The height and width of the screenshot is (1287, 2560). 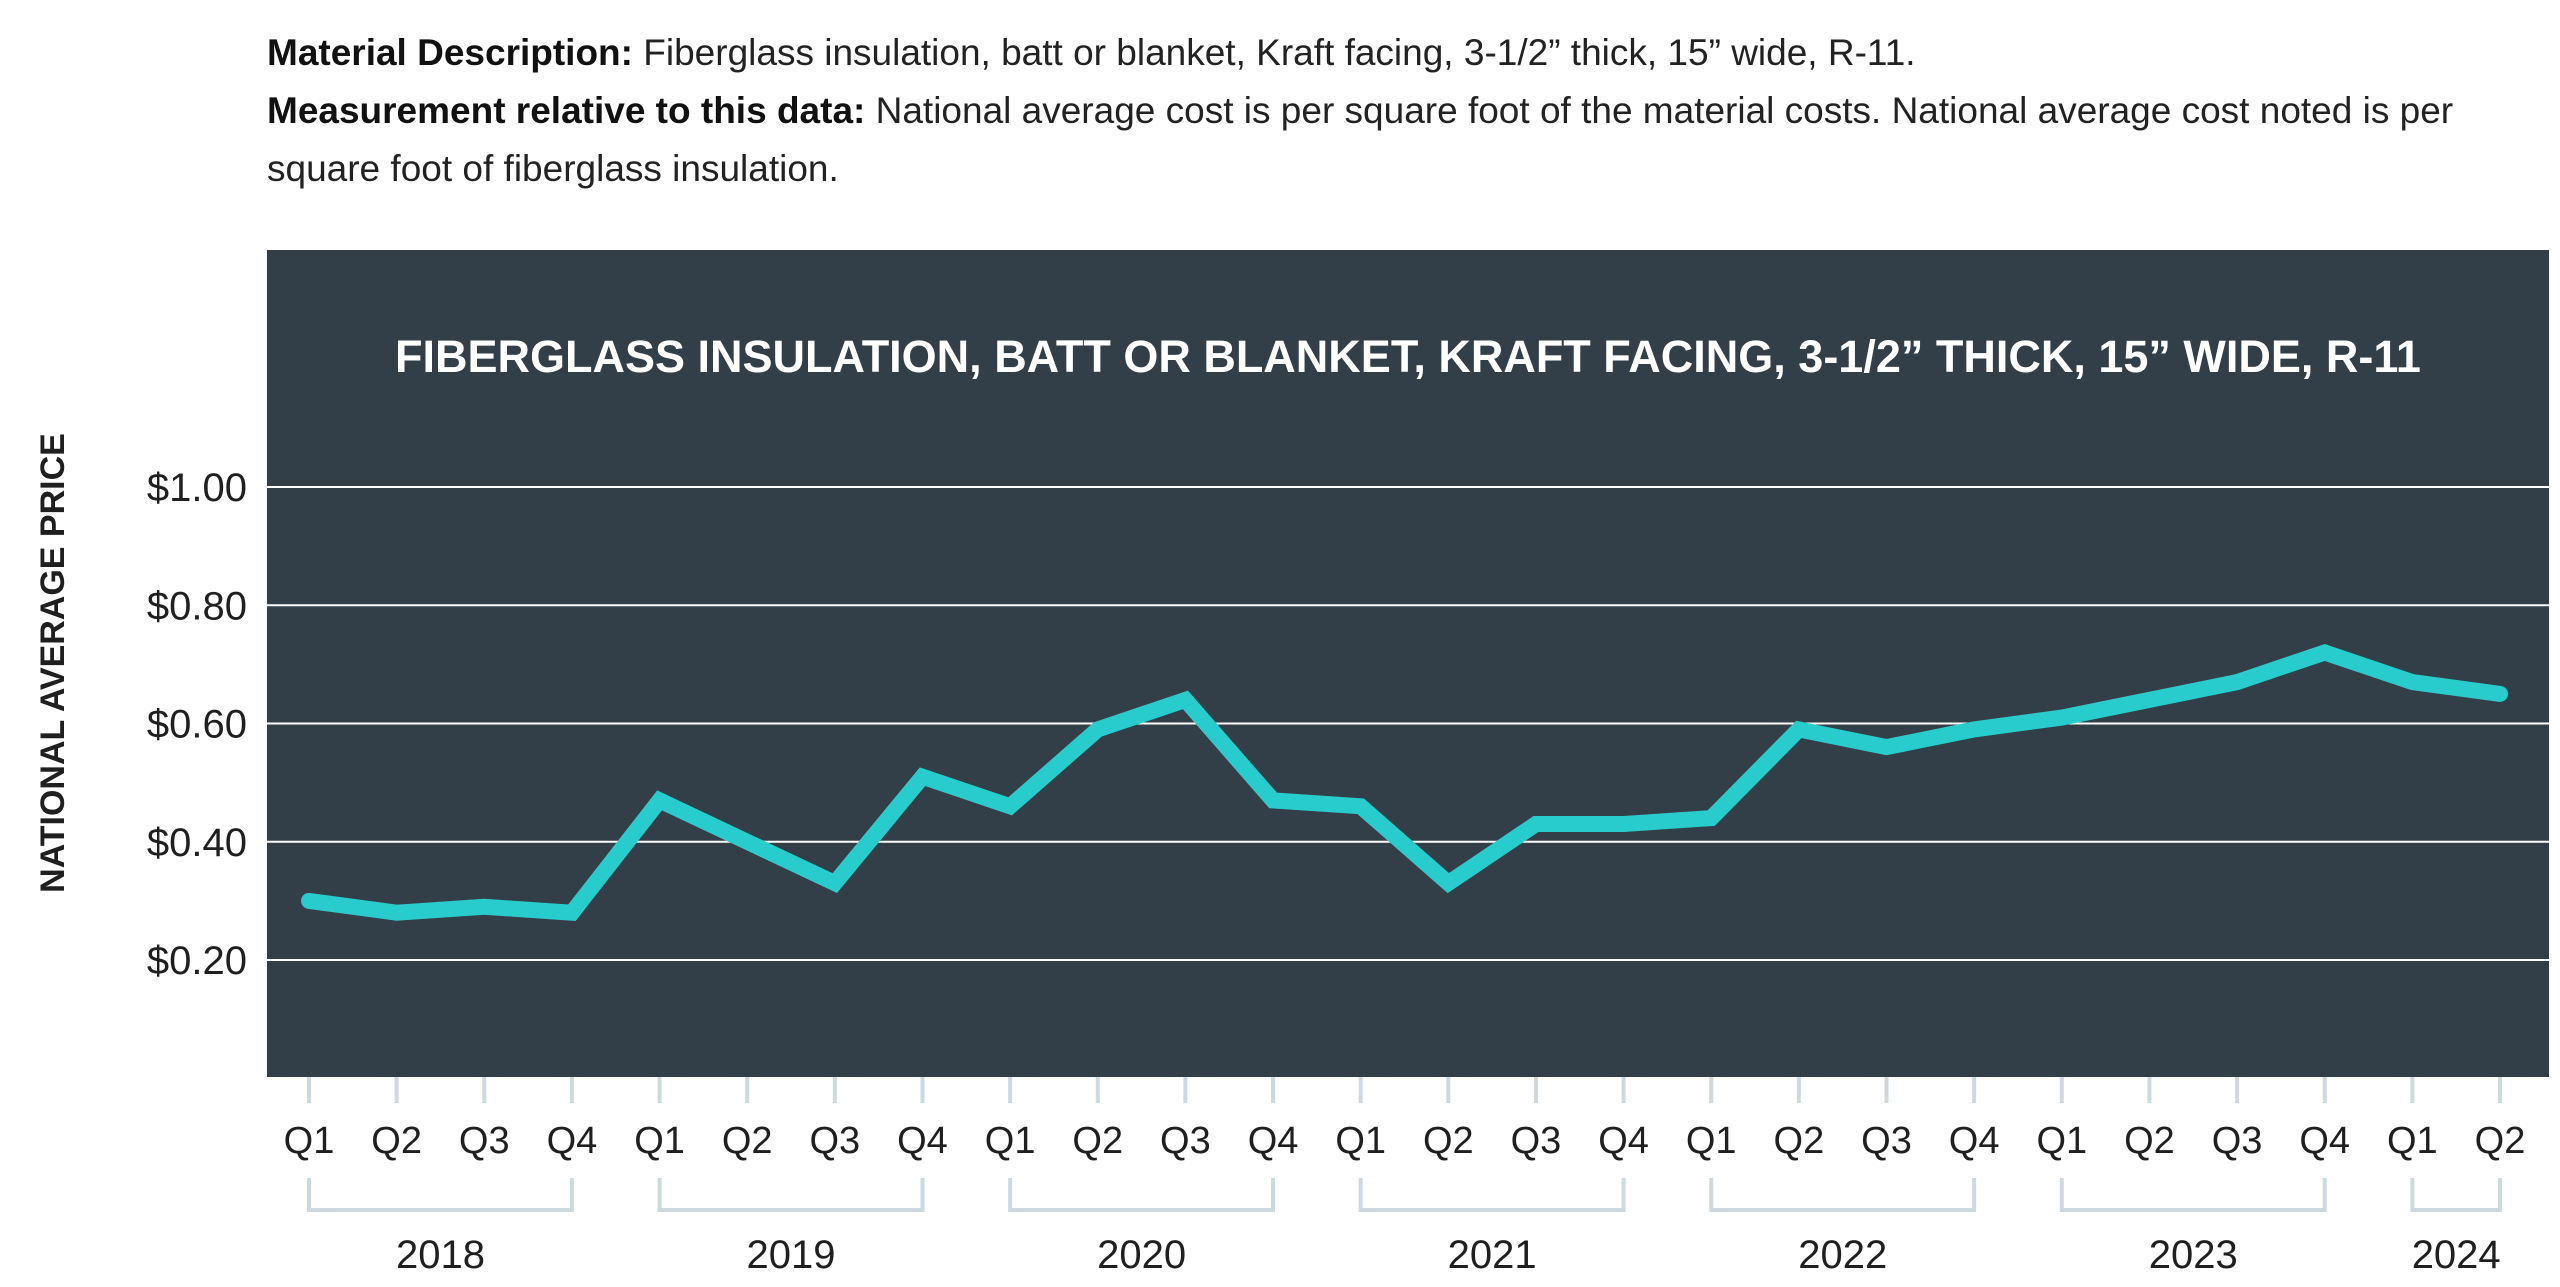 I want to click on y-tick-label: $1.00, so click(x=197, y=488).